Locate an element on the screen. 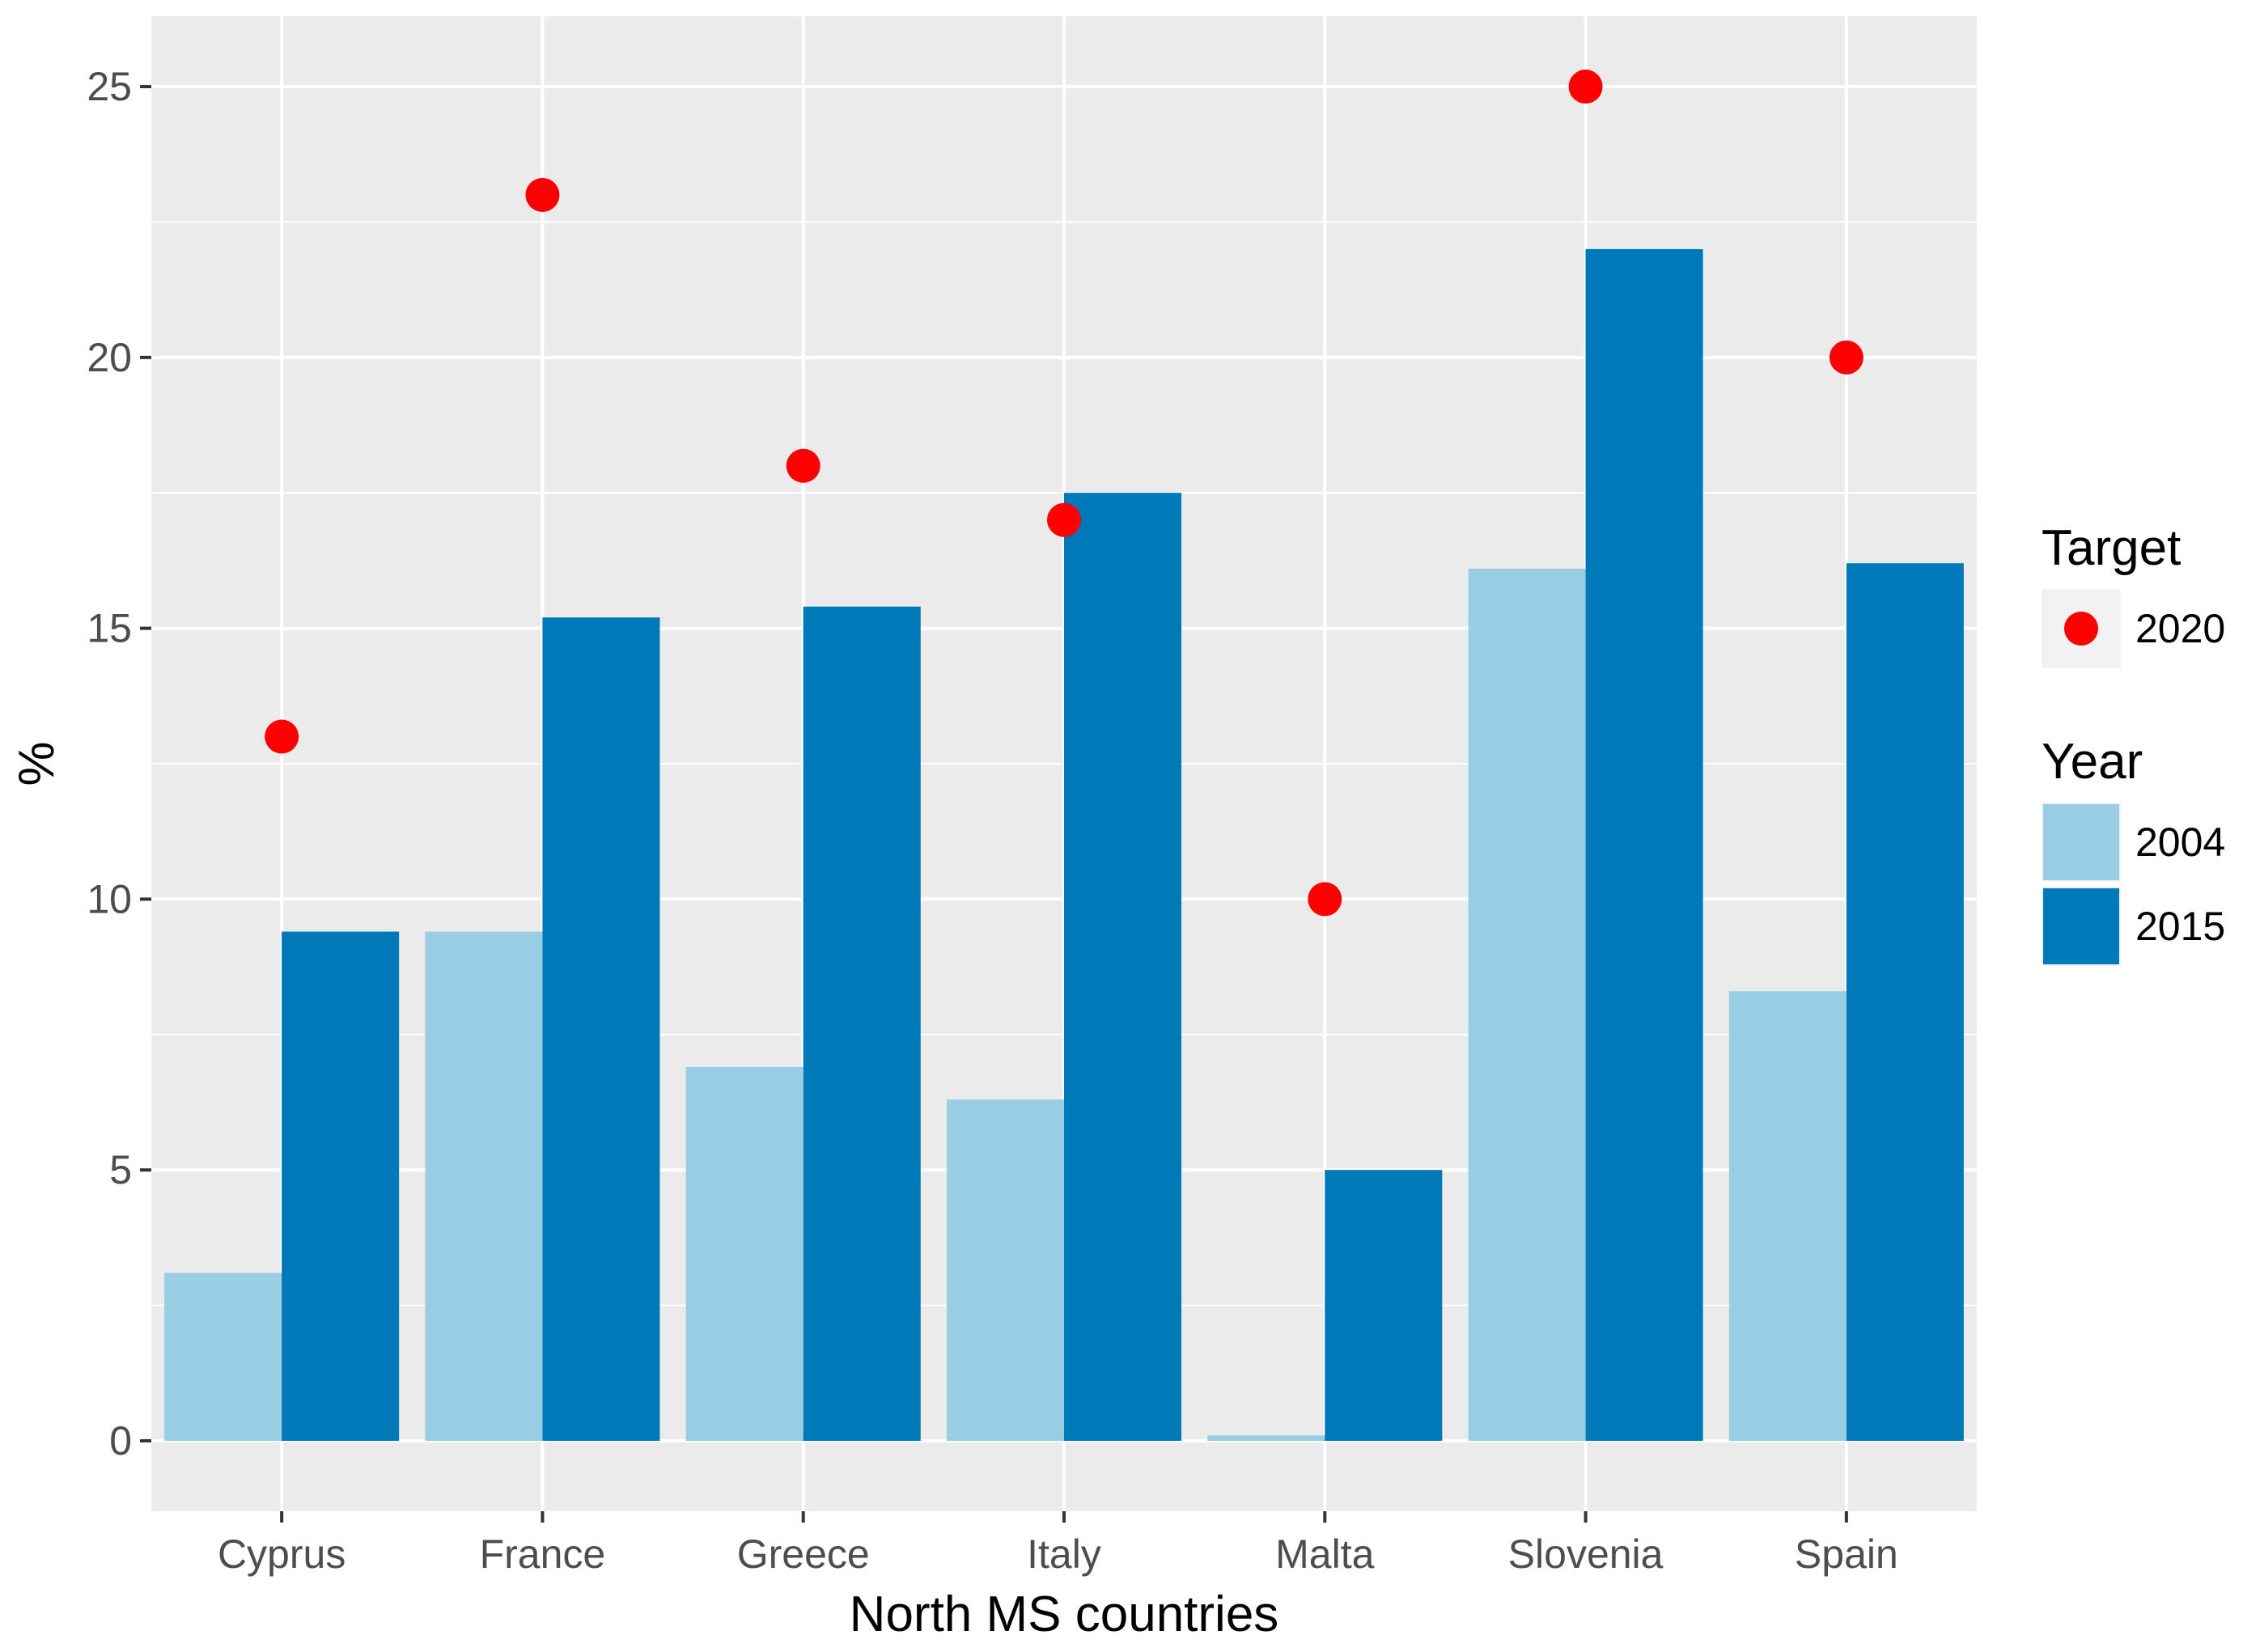 The height and width of the screenshot is (1652, 2243). legend-label: 2004 is located at coordinates (2180, 842).